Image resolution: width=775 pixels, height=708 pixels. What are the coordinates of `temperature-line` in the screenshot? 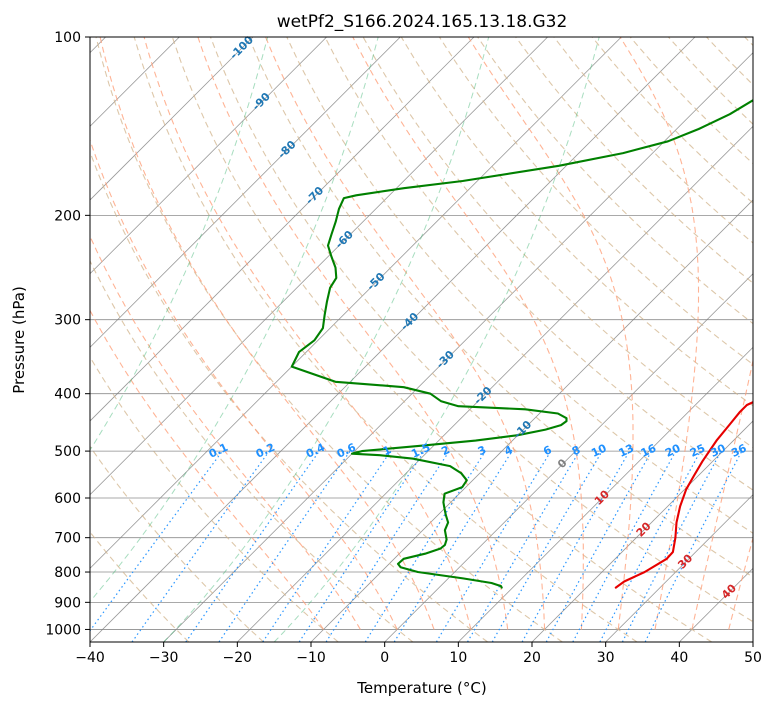 It's located at (683, 495).